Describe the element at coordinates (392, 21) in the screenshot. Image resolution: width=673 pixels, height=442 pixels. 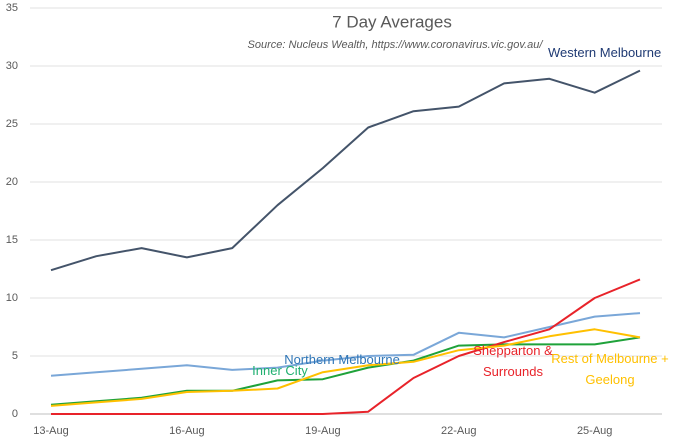
I see `chart-title: 7 Day Averages` at that location.